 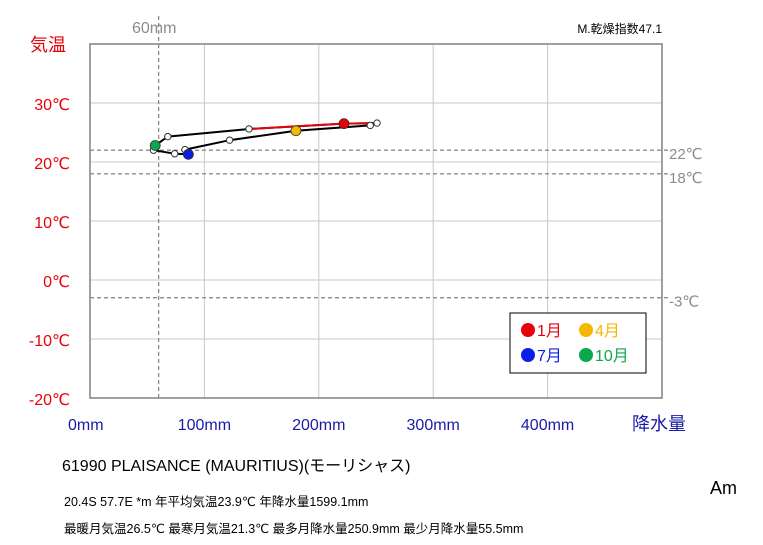 I want to click on y-tick-label: 0℃, so click(x=56, y=282).